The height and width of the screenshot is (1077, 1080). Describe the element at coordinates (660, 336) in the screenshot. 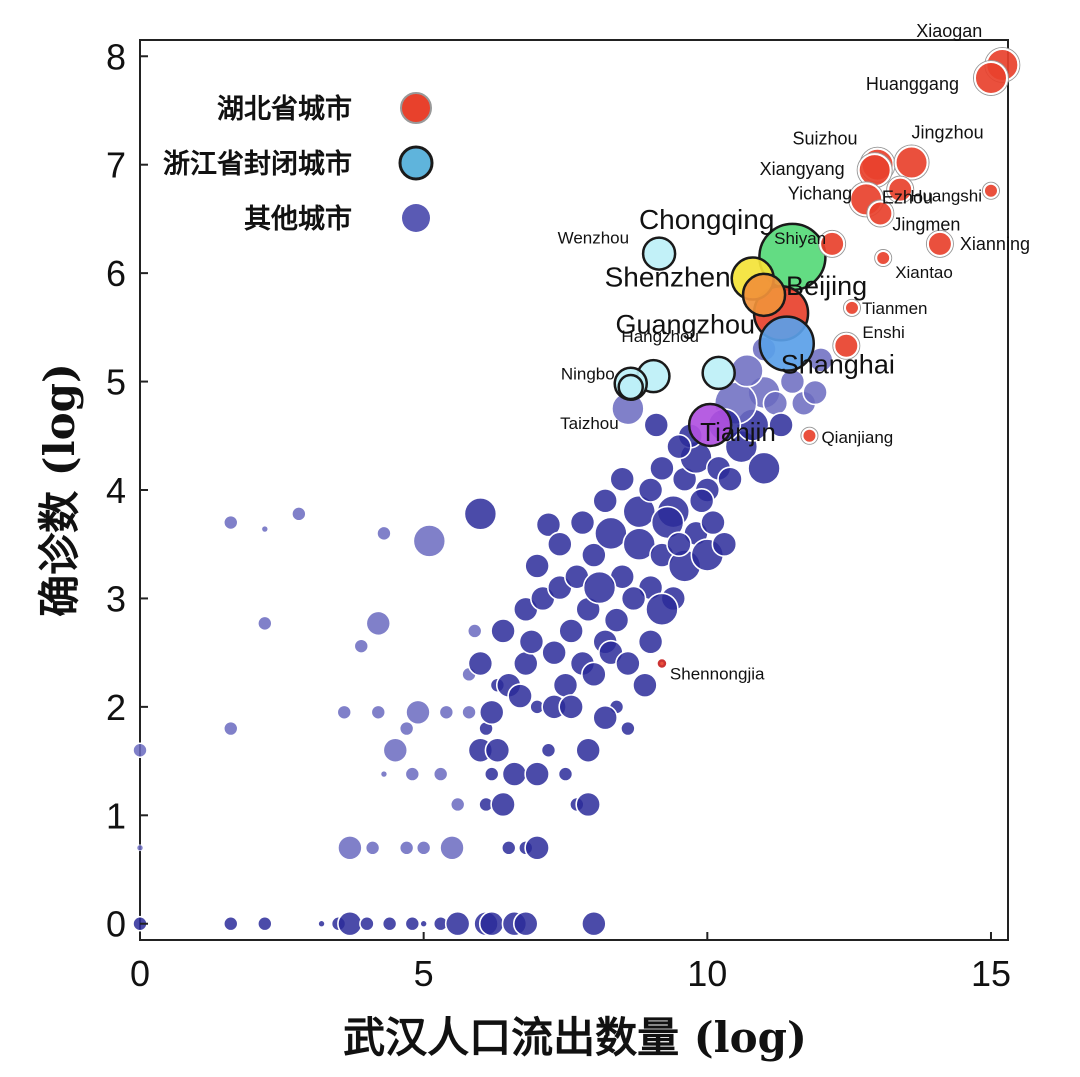

I see `city-label-hangzhou: Hangzhou` at that location.